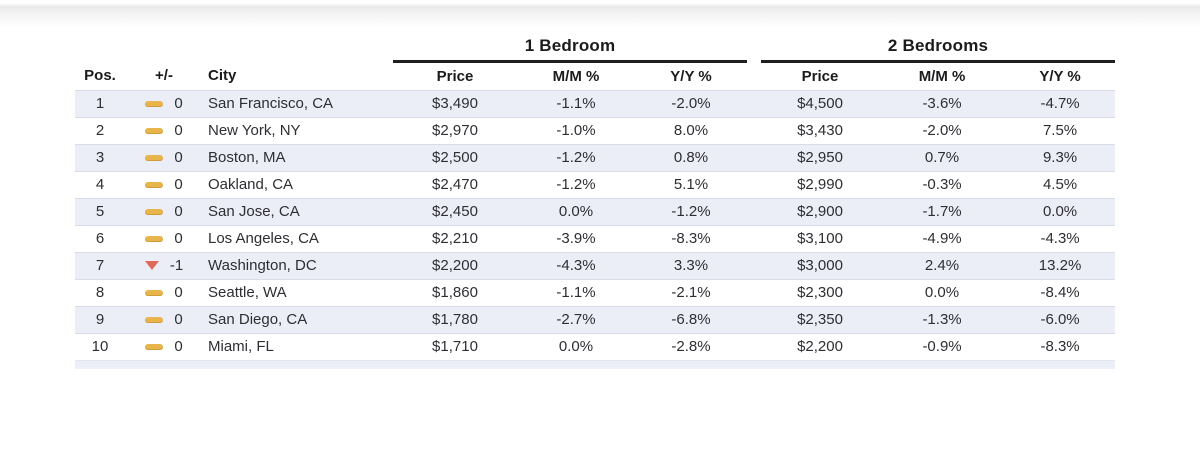 The height and width of the screenshot is (450, 1200). What do you see at coordinates (100, 319) in the screenshot?
I see `rank-cell: 9` at bounding box center [100, 319].